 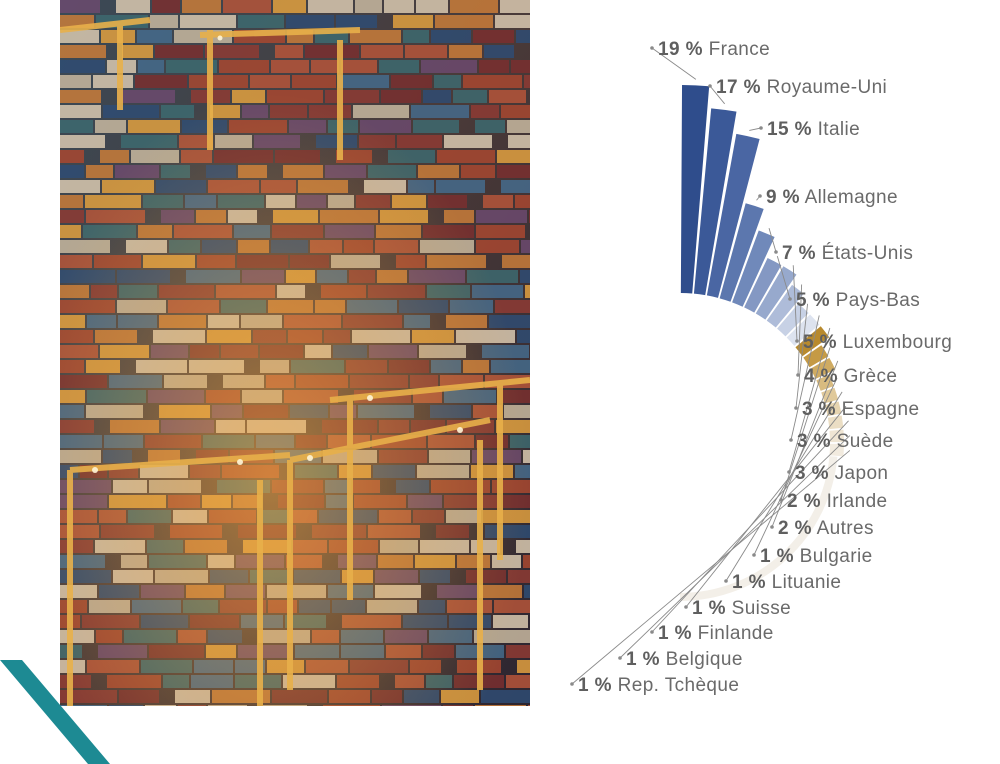 I want to click on label-category: Espagne, so click(x=878, y=409).